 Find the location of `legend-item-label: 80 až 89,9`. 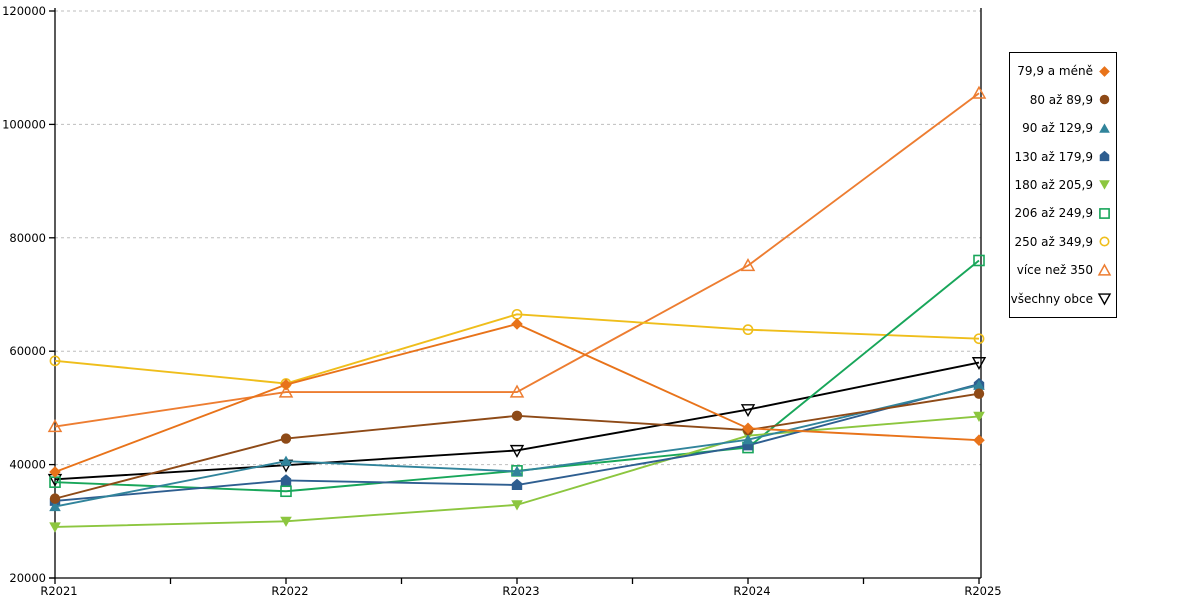

legend-item-label: 80 až 89,9 is located at coordinates (1061, 99).